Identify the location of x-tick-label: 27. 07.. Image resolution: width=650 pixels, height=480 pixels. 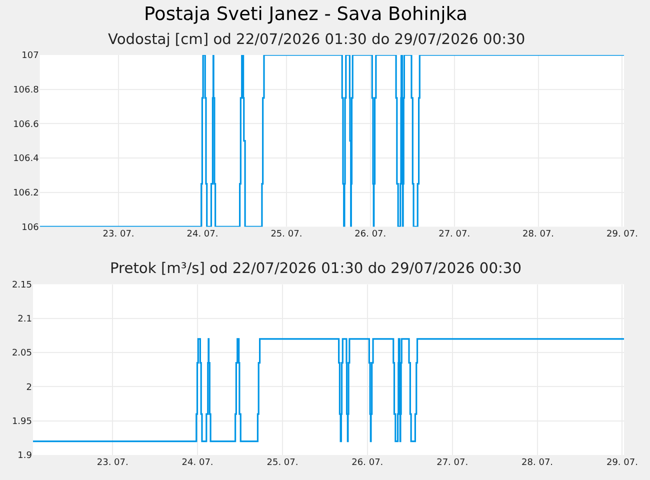
(452, 463).